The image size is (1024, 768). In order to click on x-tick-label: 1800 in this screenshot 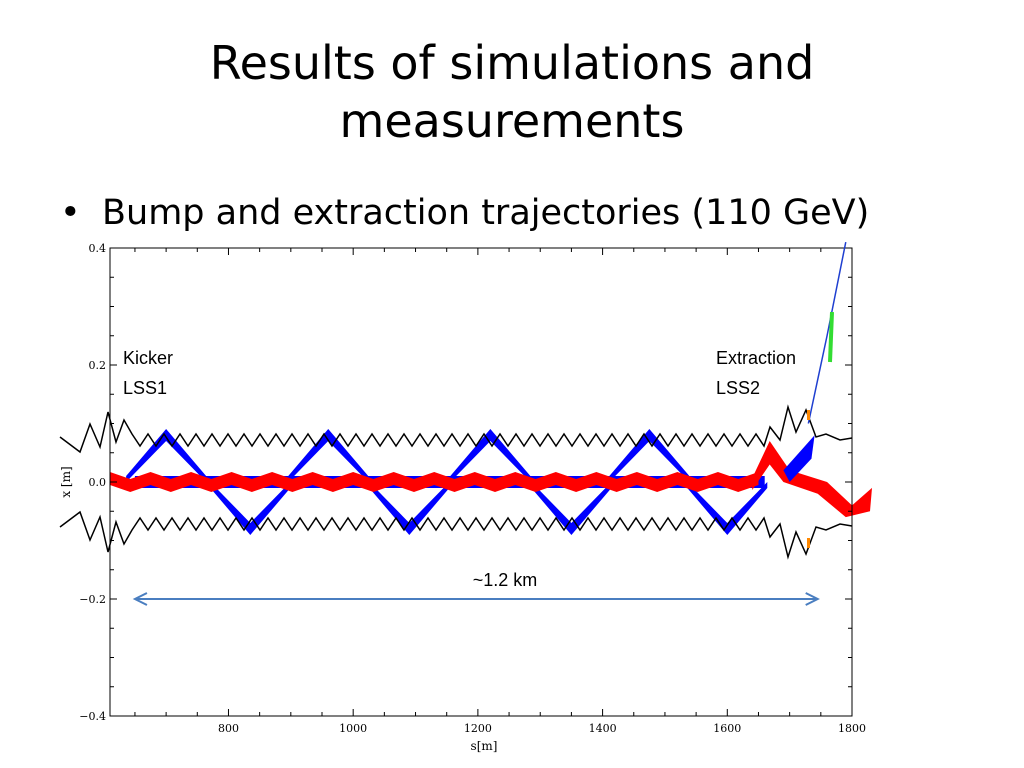, I will do `click(852, 728)`.